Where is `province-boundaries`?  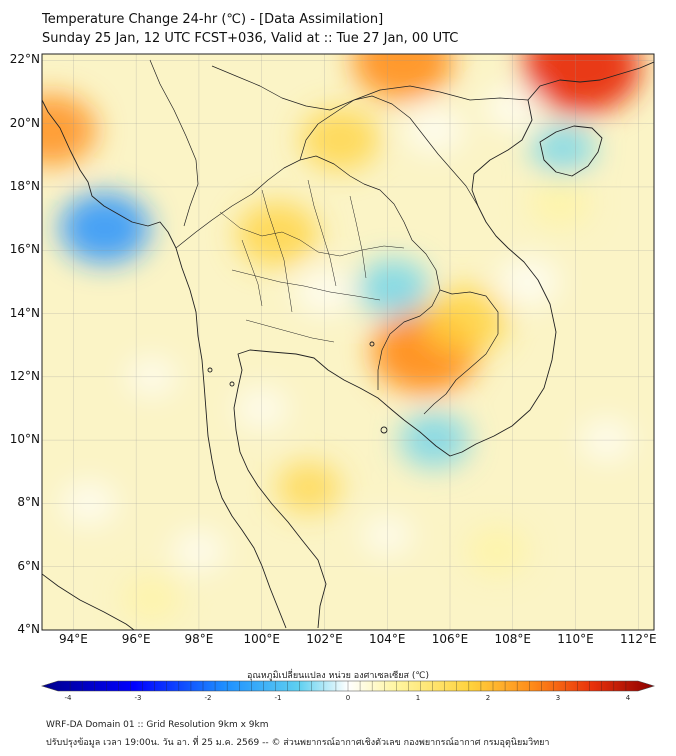
province-boundaries is located at coordinates (312, 261).